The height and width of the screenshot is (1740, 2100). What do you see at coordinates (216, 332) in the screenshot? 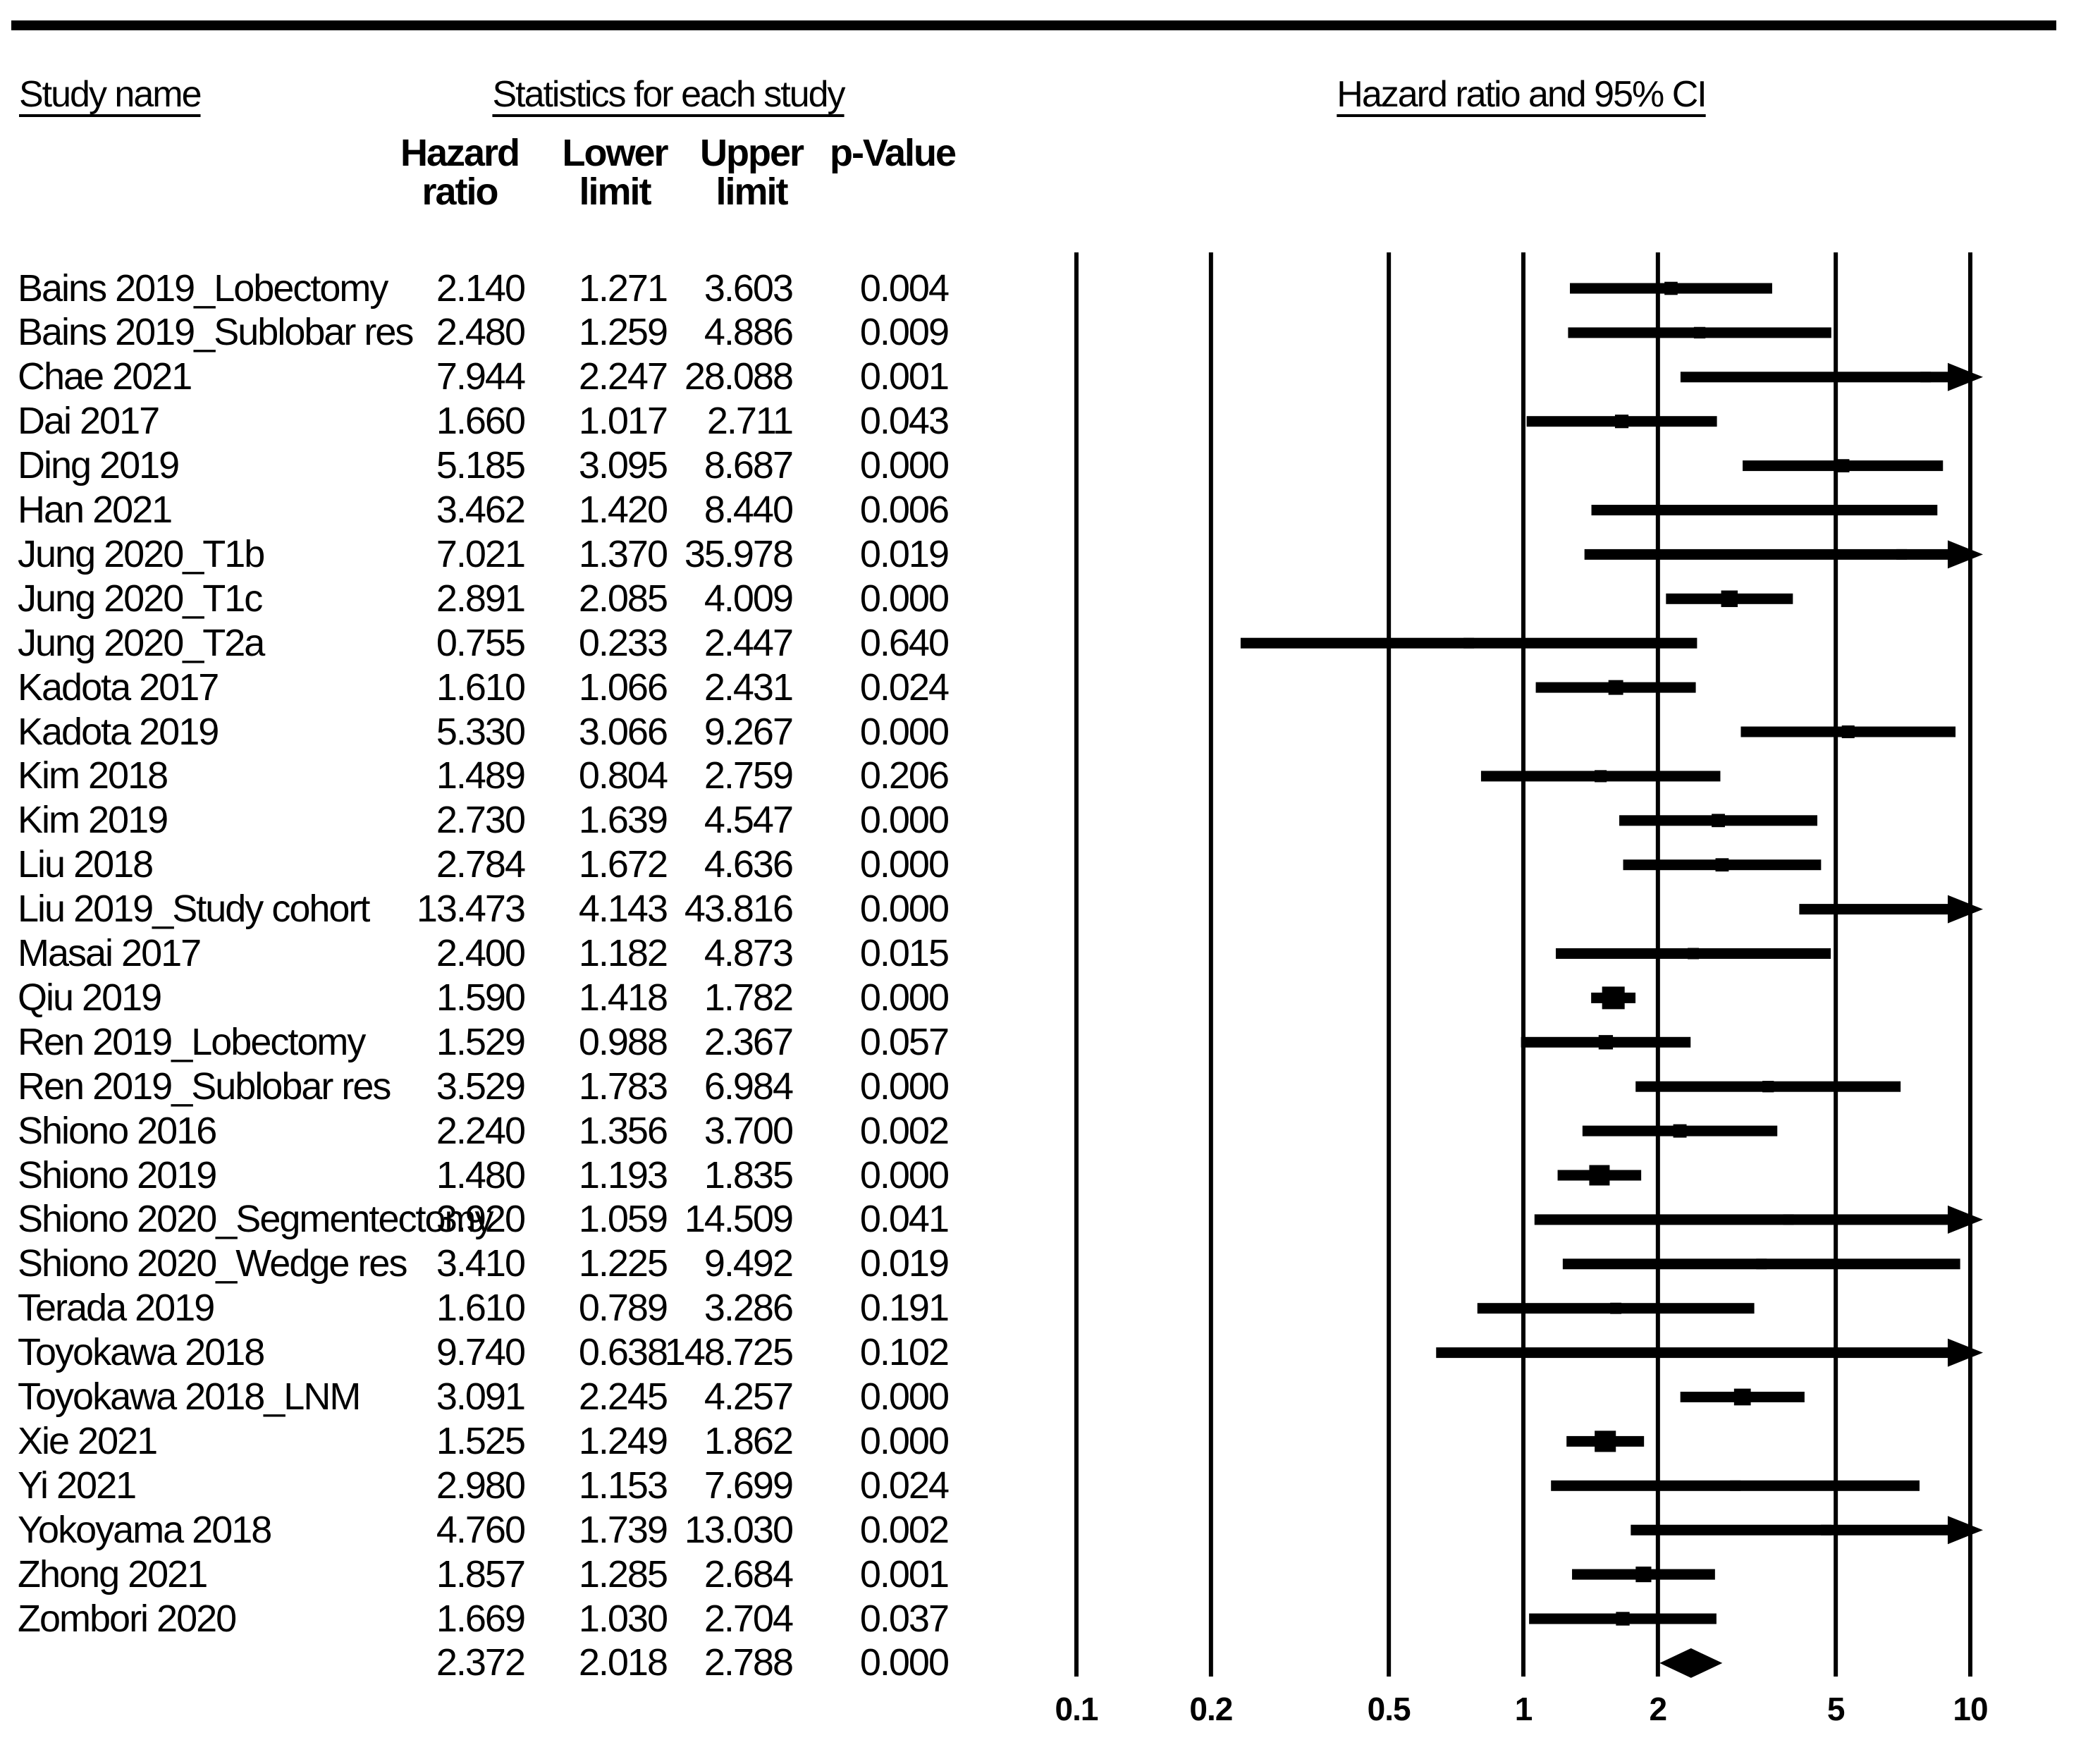
I see `study-name: Bains 2019_Sublobar res` at bounding box center [216, 332].